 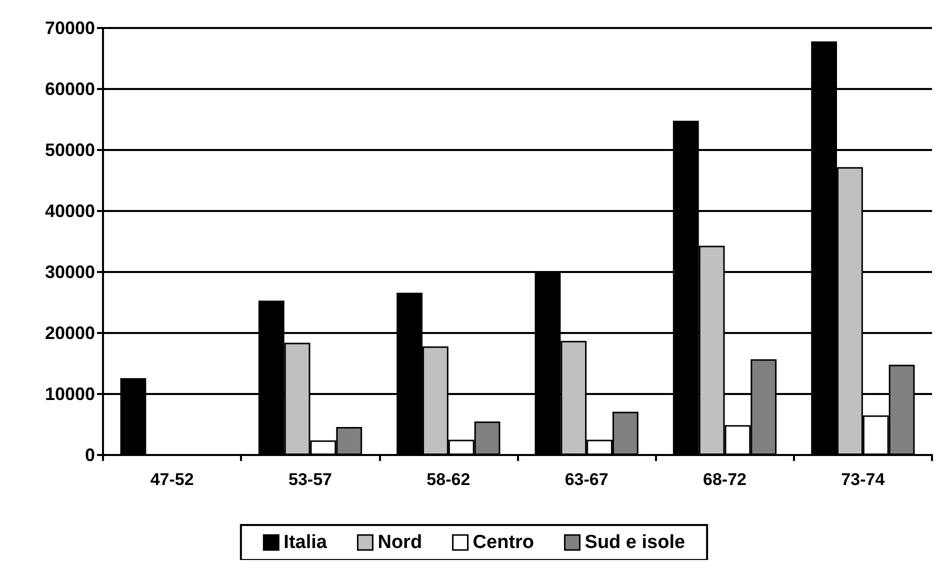 I want to click on x-tick-label: 68-72, so click(x=724, y=479).